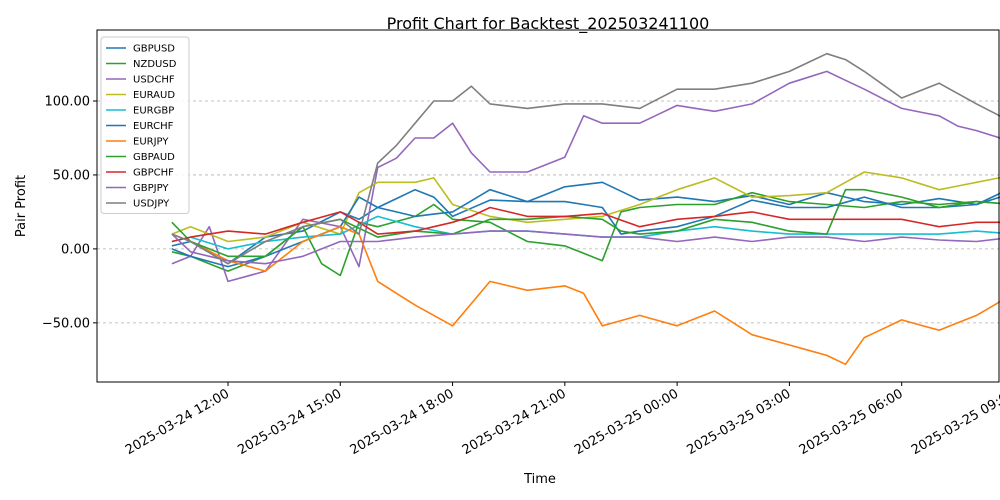 The image size is (1000, 500). Describe the element at coordinates (66, 323) in the screenshot. I see `y-tick-label: −50.00` at that location.